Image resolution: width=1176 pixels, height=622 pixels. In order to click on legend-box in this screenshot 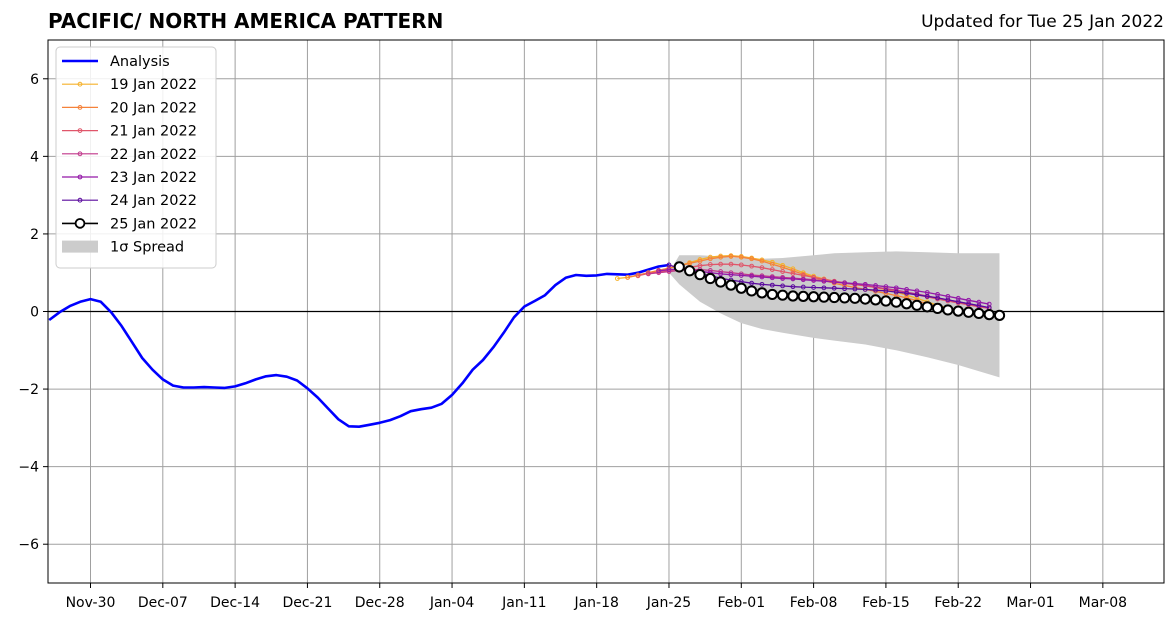, I will do `click(136, 157)`.